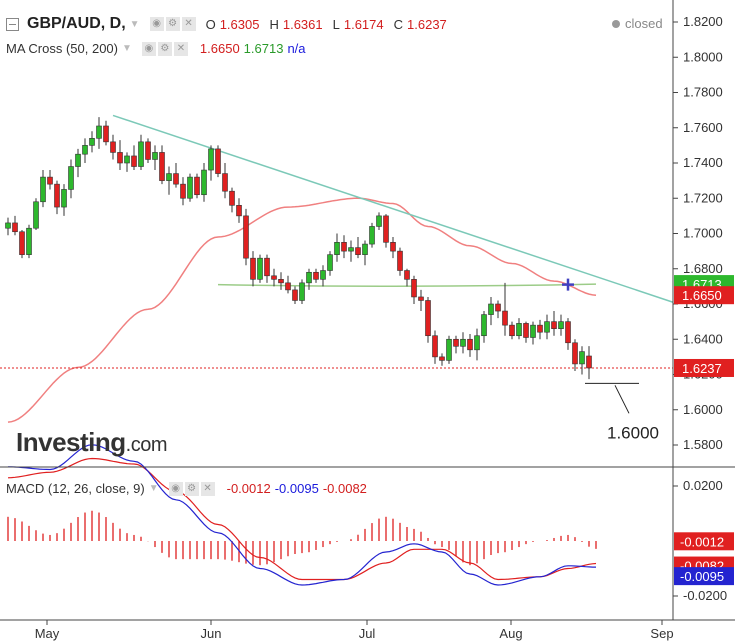 The height and width of the screenshot is (643, 735). I want to click on macd-signal-value: -0.0082, so click(344, 488).